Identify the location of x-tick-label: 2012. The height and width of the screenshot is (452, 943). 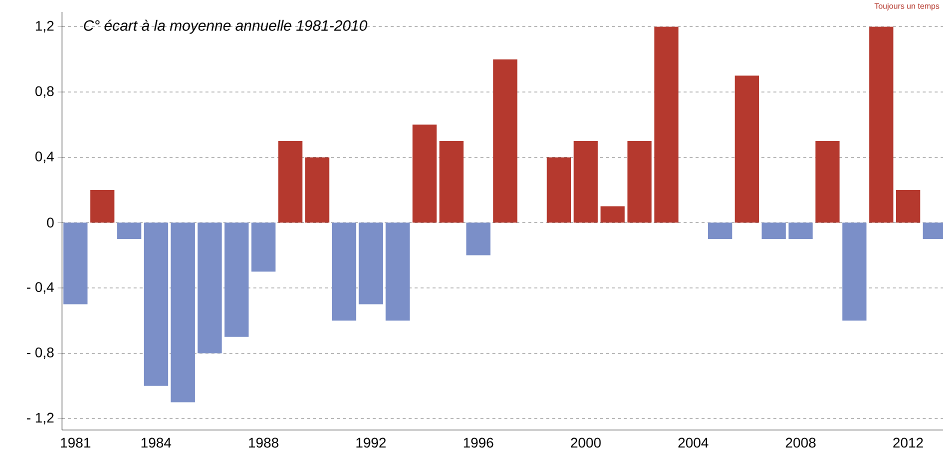
(908, 443).